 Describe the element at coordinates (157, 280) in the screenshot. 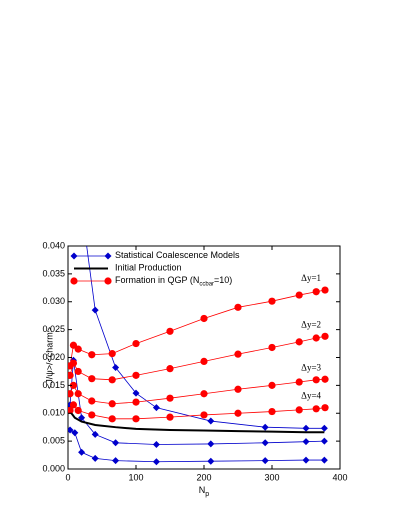

I see `legend-text: Formation in QGP (N` at that location.